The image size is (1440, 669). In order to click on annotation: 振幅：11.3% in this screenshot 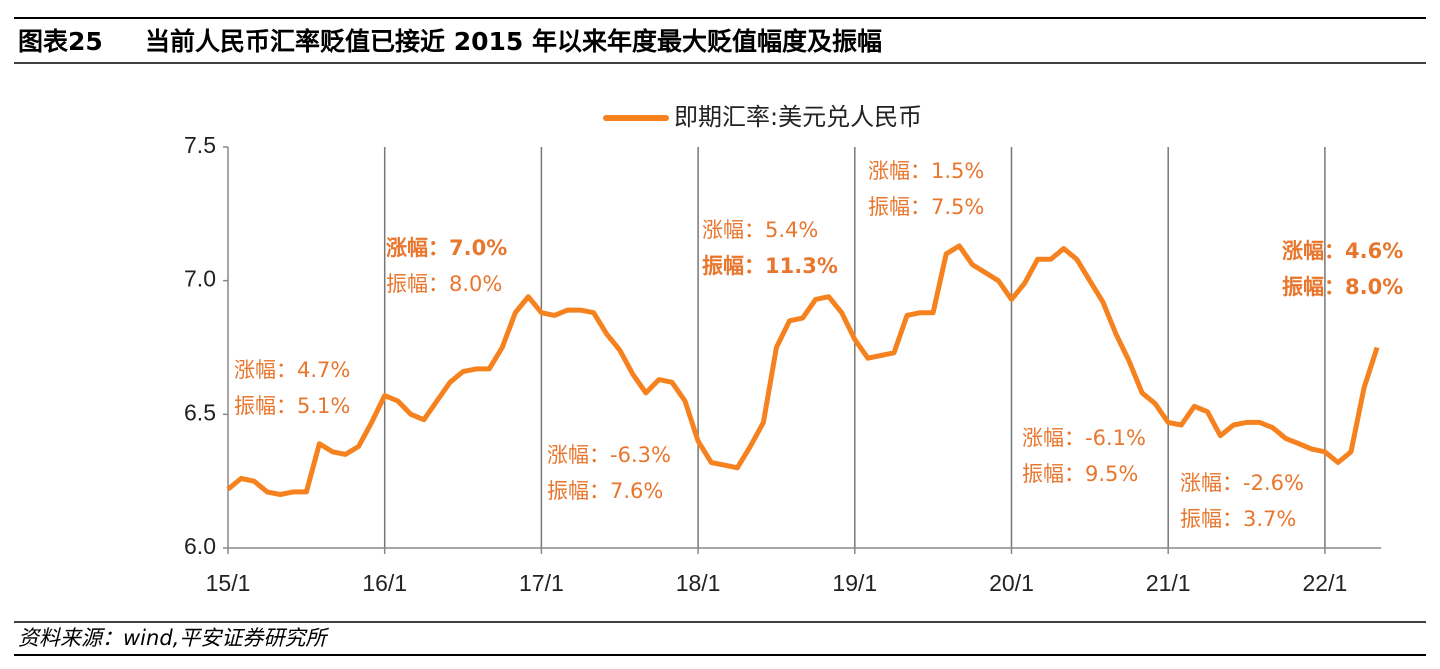, I will do `click(770, 266)`.